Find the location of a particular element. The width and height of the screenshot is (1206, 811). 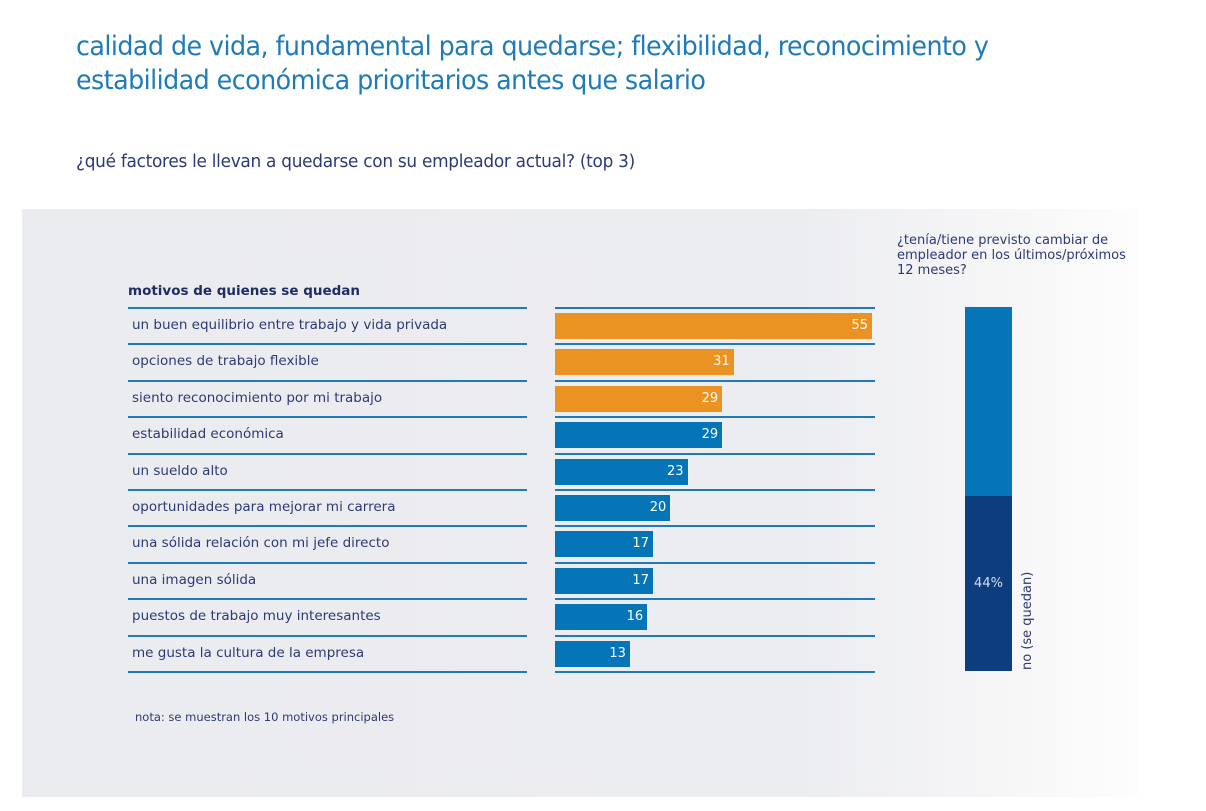

category-label: una imagen sólida is located at coordinates (194, 579).